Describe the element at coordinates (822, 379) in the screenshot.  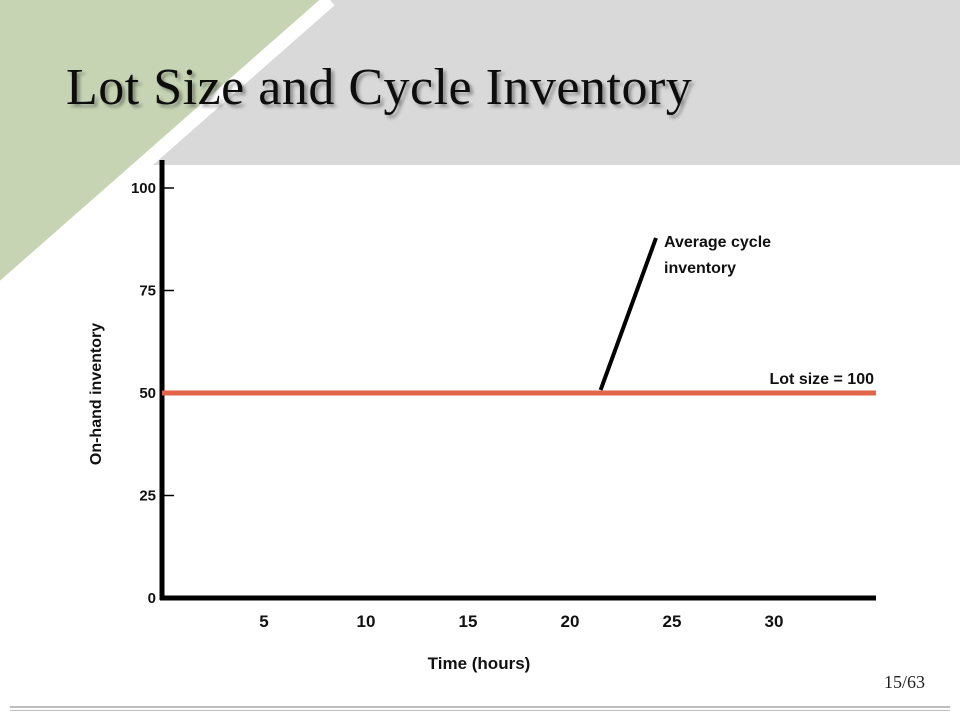
I see `lot-size-label: Lot size = 100` at that location.